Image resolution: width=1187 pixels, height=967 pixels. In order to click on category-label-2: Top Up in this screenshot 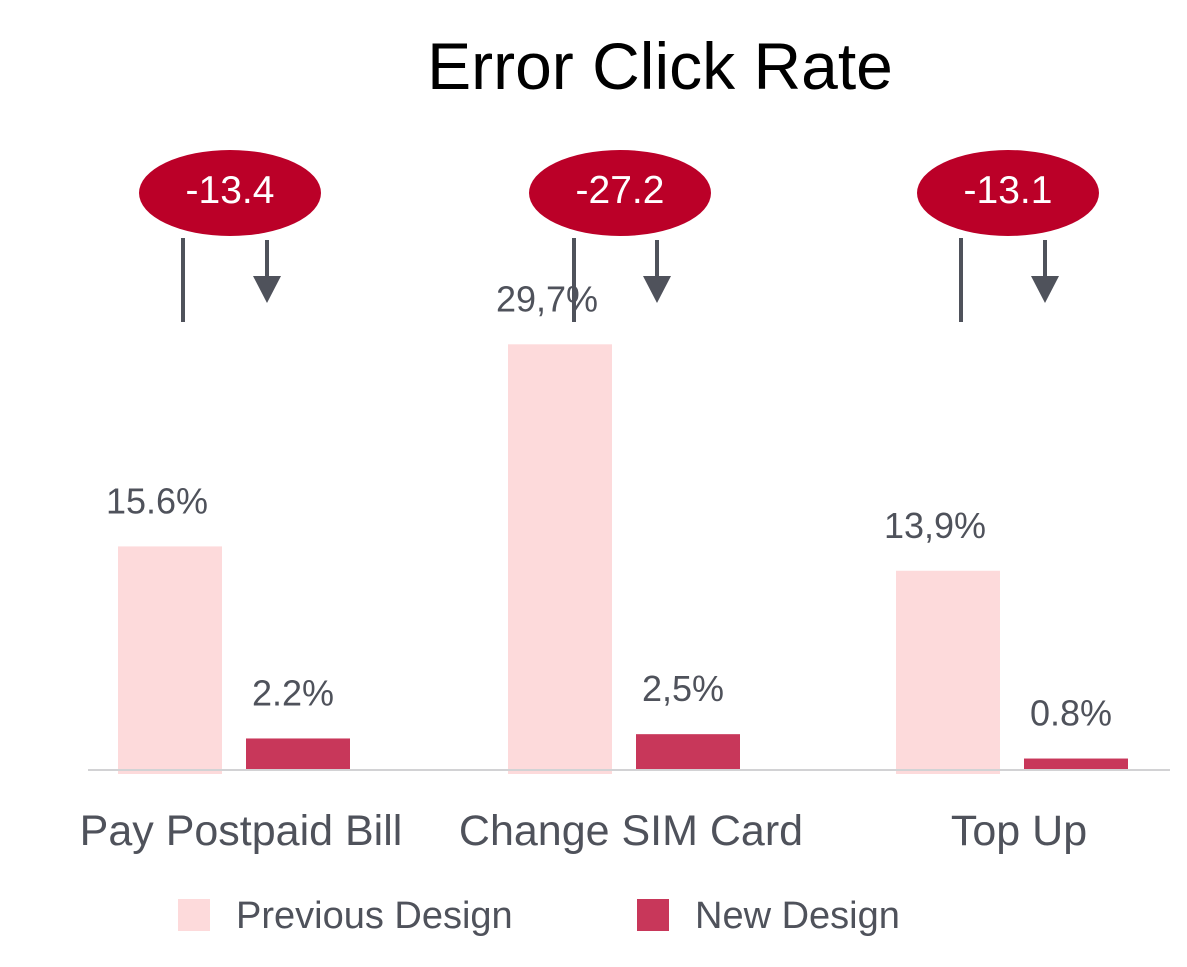, I will do `click(1019, 831)`.